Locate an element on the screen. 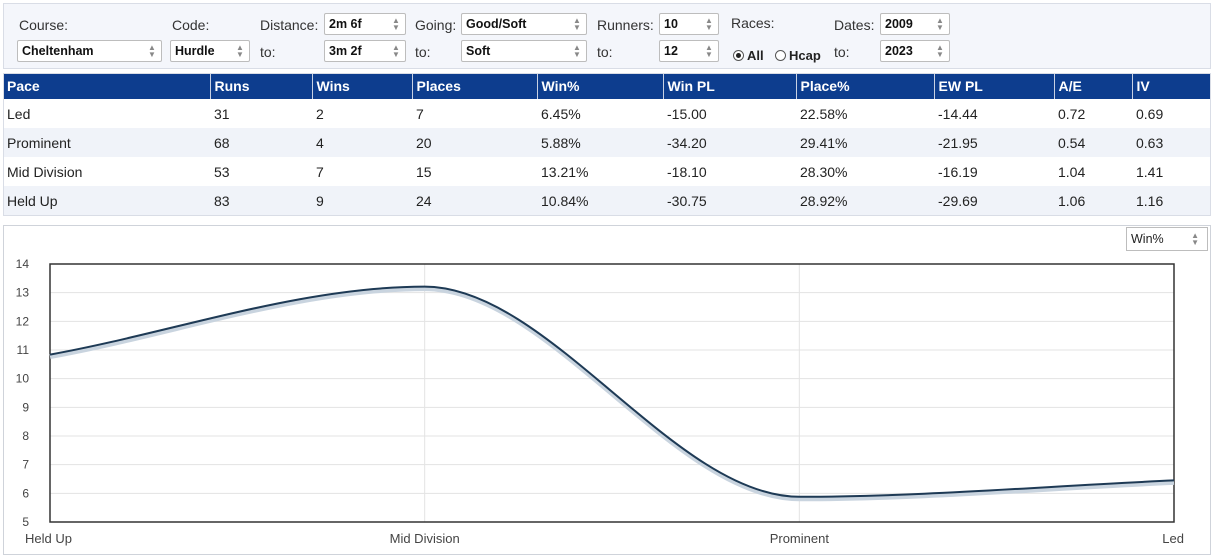  x-tick-label: Prominent is located at coordinates (800, 538).